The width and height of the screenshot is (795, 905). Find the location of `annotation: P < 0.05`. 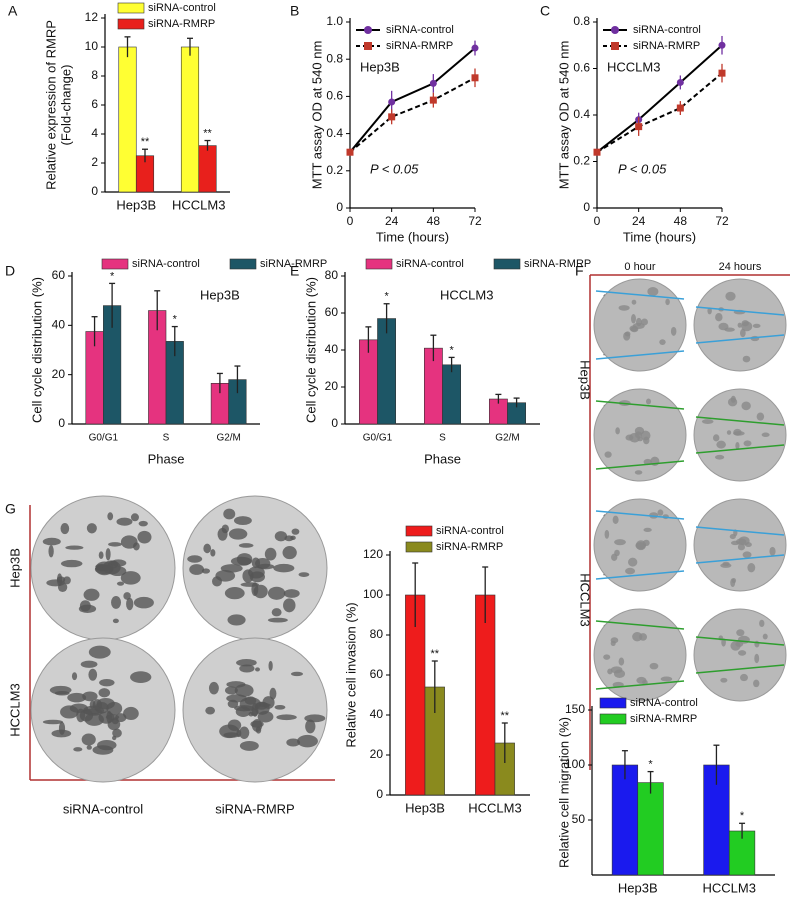

annotation: P < 0.05 is located at coordinates (394, 168).